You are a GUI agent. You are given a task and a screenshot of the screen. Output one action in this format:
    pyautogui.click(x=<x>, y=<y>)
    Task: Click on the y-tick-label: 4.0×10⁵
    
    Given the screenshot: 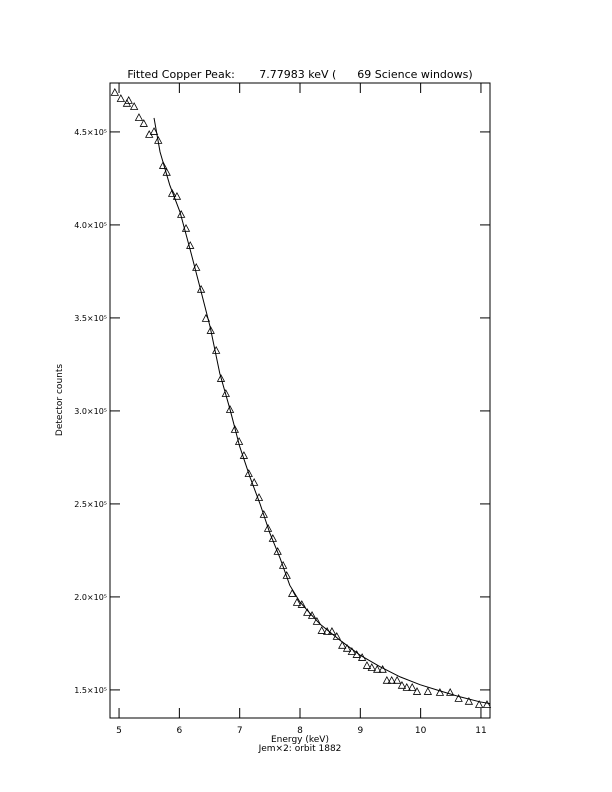 What is the action you would take?
    pyautogui.click(x=90, y=225)
    